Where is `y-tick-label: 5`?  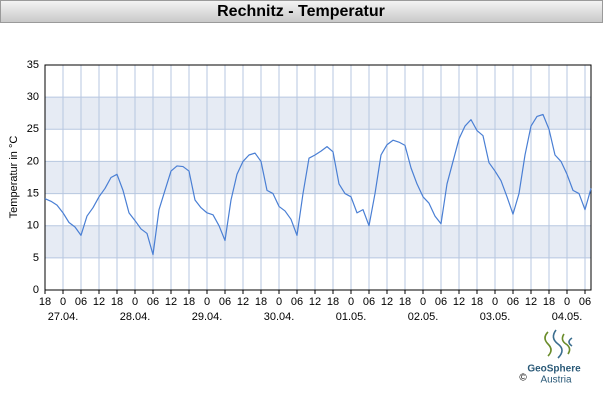
y-tick-label: 5 is located at coordinates (36, 258).